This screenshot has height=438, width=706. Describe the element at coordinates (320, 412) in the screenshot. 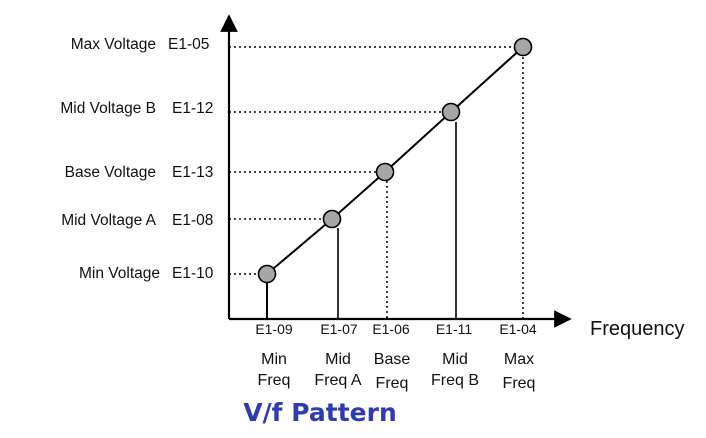

I see `diagram-caption: V/f Pattern` at that location.